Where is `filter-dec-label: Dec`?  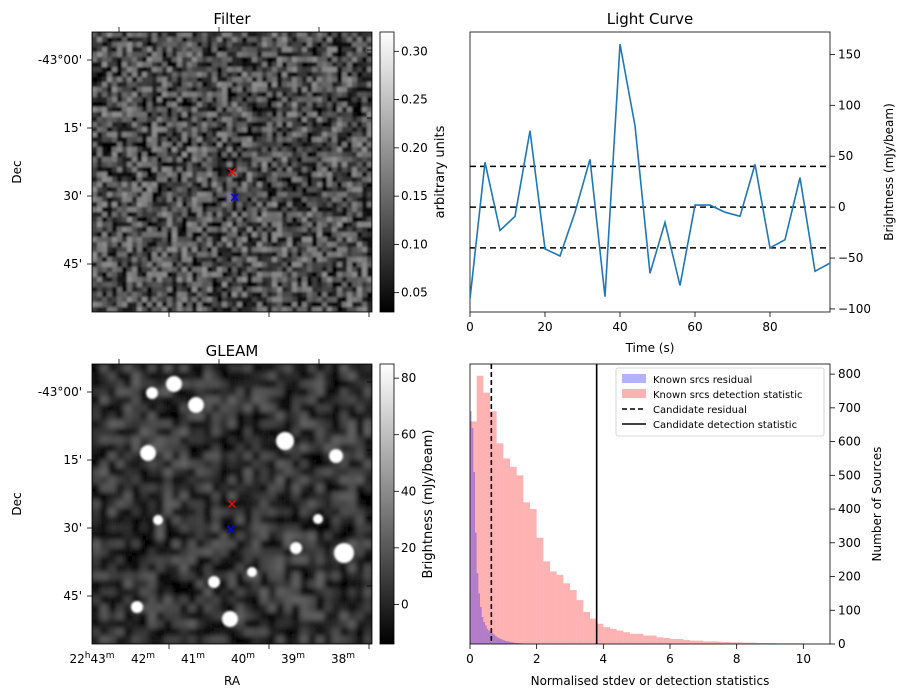
filter-dec-label: Dec is located at coordinates (17, 171).